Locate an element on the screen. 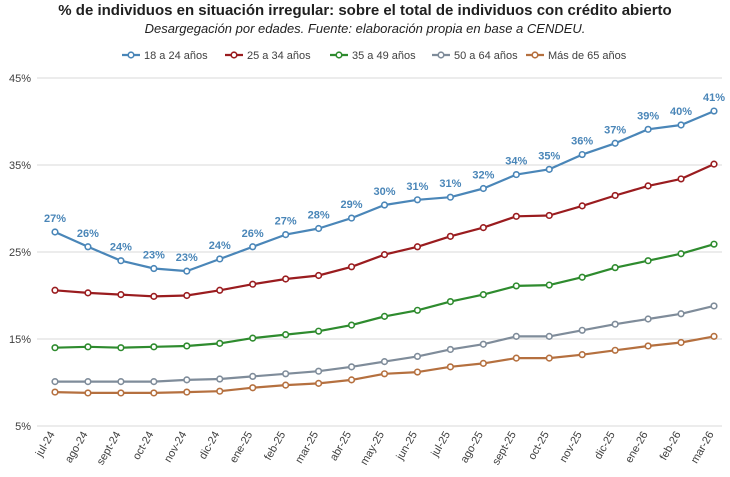 This screenshot has width=730, height=477. x-tick-label: ene-26 is located at coordinates (637, 448).